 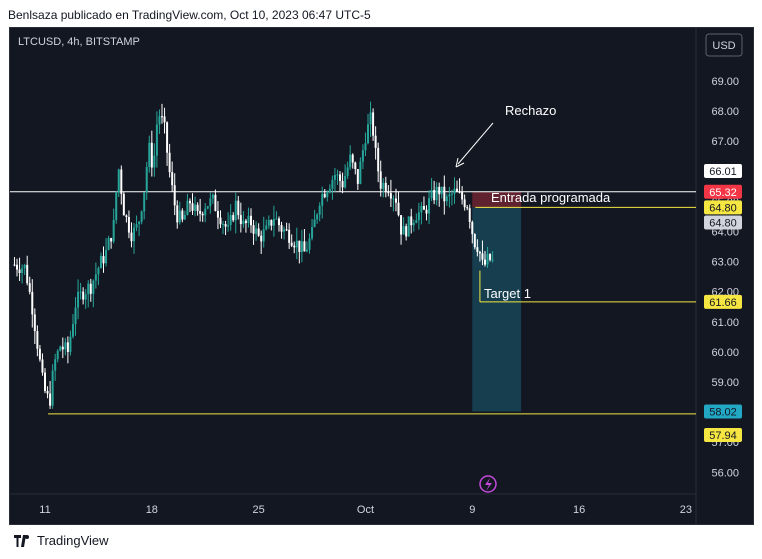 What do you see at coordinates (152, 510) in the screenshot?
I see `x-tick-label: 18` at bounding box center [152, 510].